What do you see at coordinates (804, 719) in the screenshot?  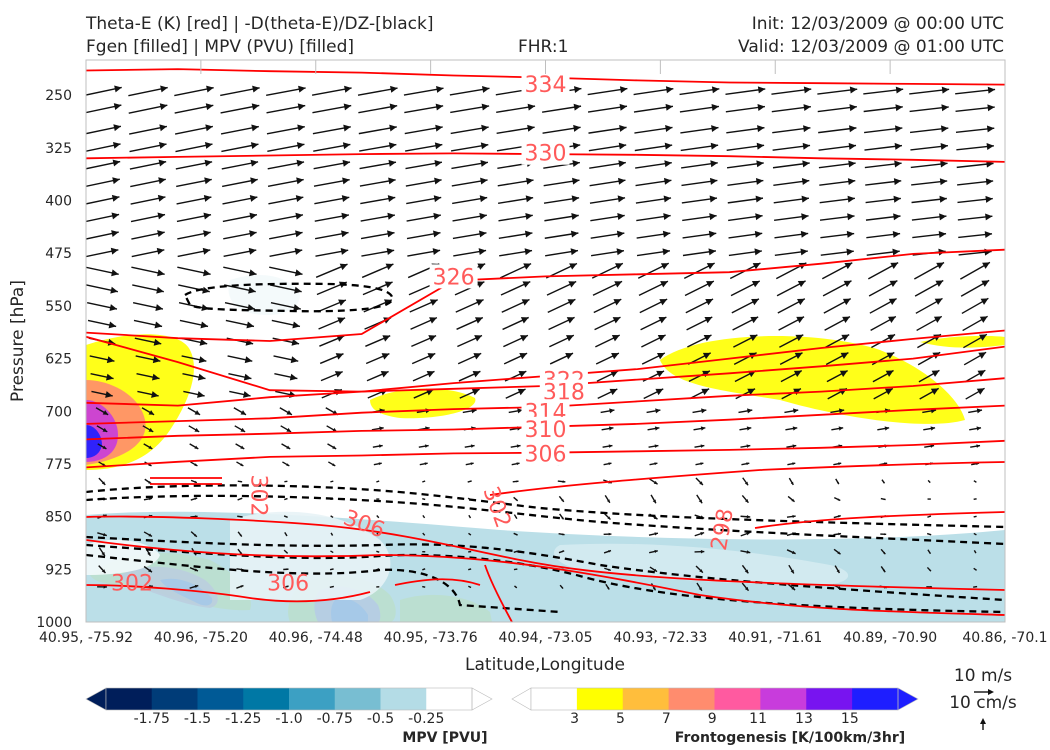 I see `fgen-colorbar-tick: 13` at bounding box center [804, 719].